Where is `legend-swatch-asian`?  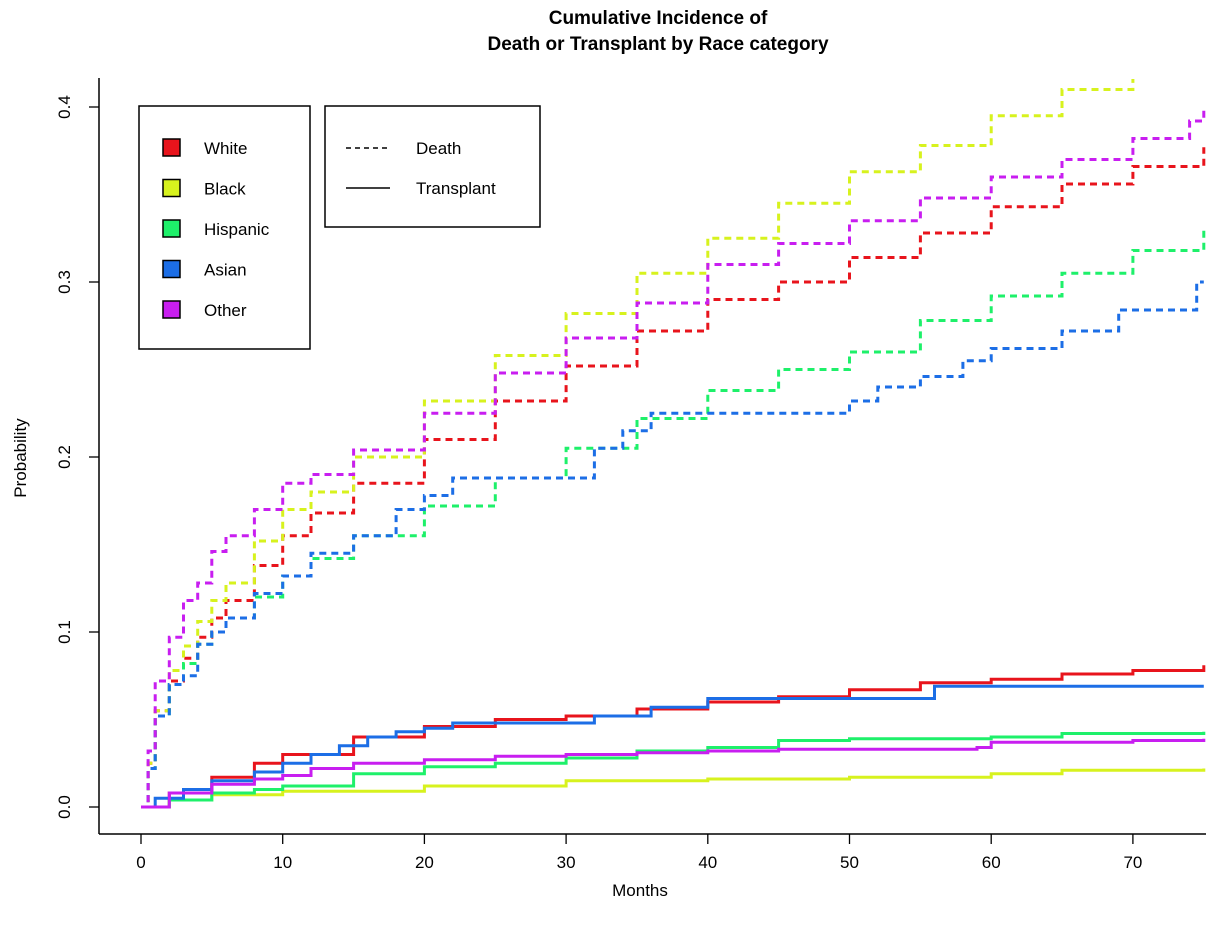
legend-swatch-asian is located at coordinates (171, 269).